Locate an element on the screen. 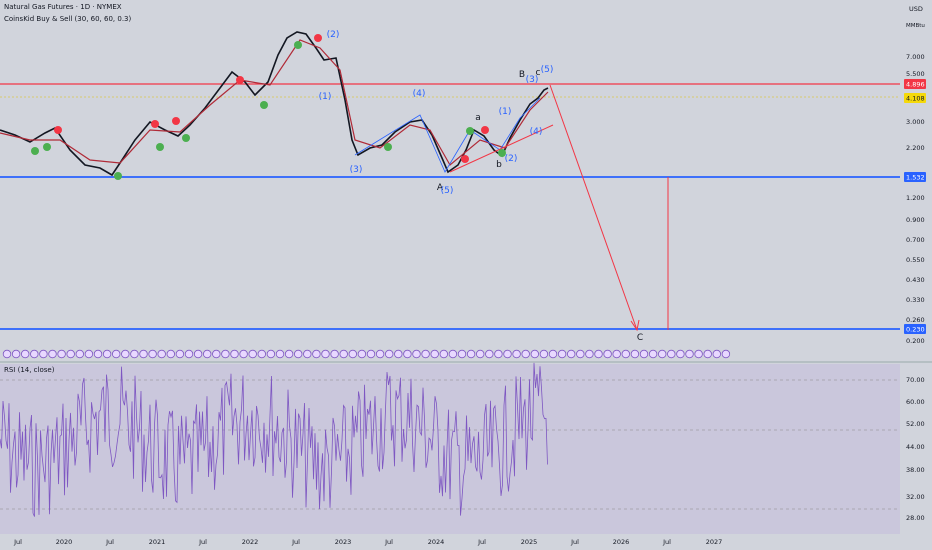 Image resolution: width=932 pixels, height=550 pixels. price-tick: 0.700 is located at coordinates (915, 240).